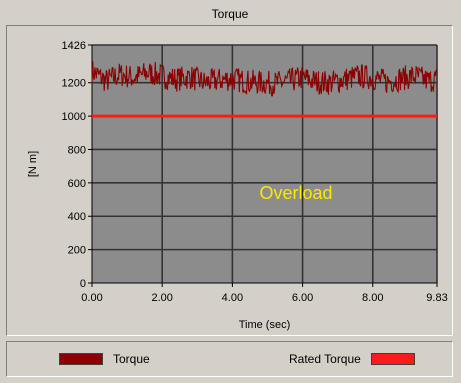 This screenshot has height=383, width=461. What do you see at coordinates (33, 164) in the screenshot?
I see `y-axis-label: [N m]` at bounding box center [33, 164].